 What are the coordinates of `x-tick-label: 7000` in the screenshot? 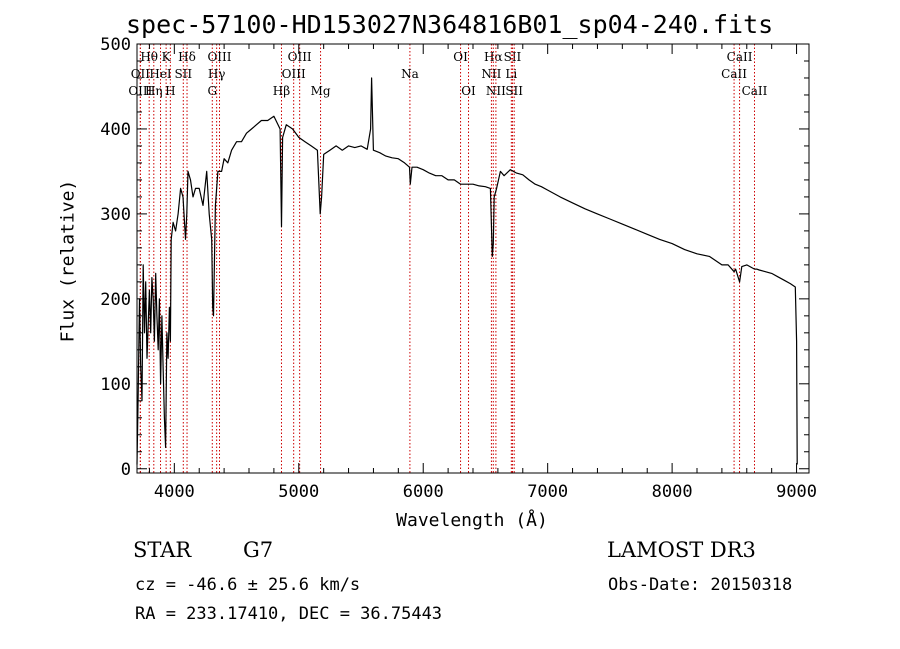 It's located at (547, 492).